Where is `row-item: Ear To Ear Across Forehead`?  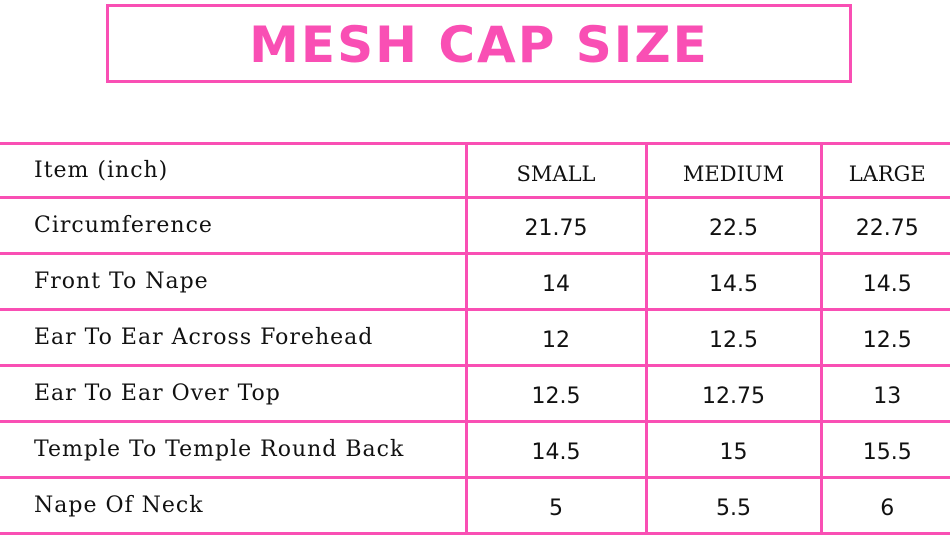 row-item: Ear To Ear Across Forehead is located at coordinates (234, 337).